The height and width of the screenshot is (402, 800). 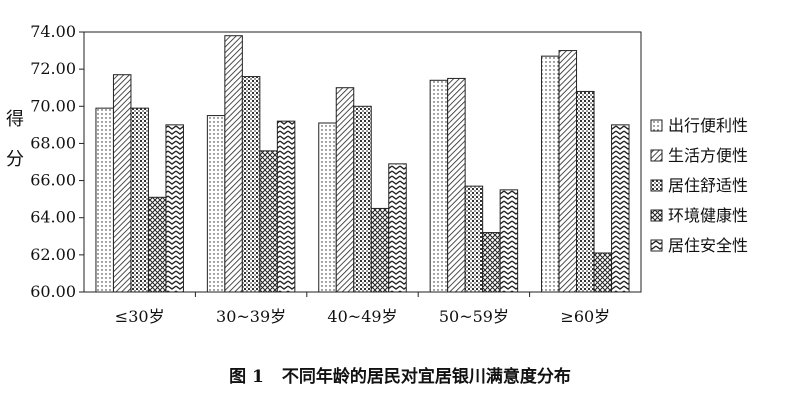 What do you see at coordinates (140, 316) in the screenshot?
I see `x-tick-label: ≤30岁` at bounding box center [140, 316].